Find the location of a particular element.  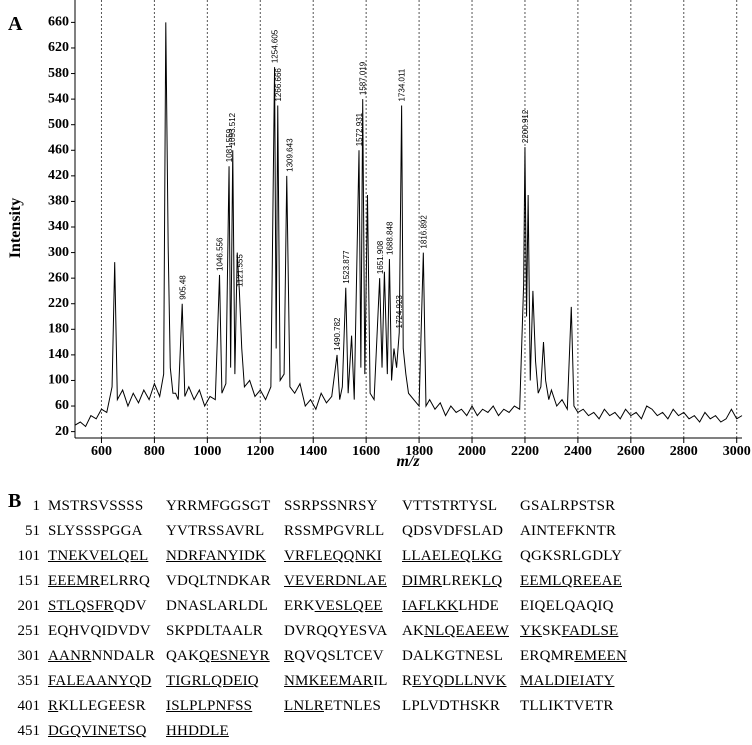

residue-number: 451 is located at coordinates (29, 731).